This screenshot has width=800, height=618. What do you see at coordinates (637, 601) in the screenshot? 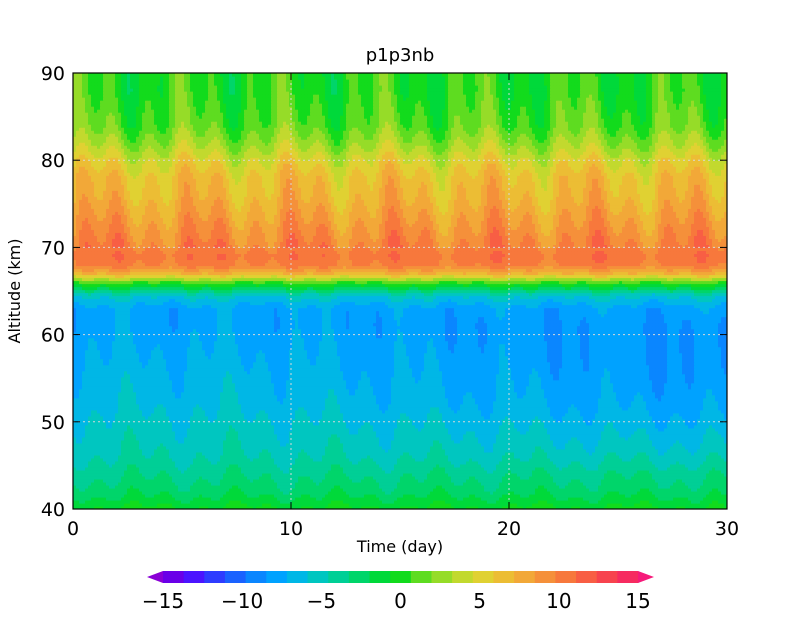
I see `colorbar-label: 15` at bounding box center [637, 601].